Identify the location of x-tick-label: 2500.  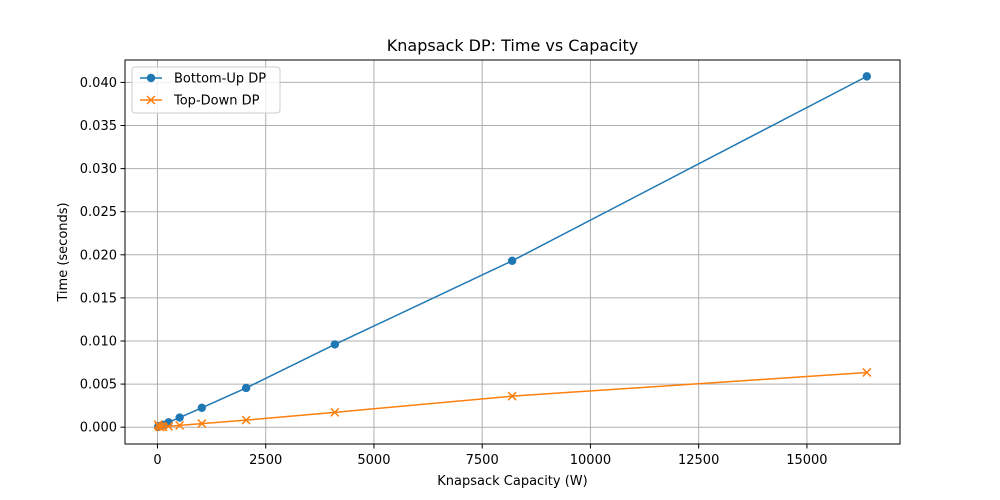
(265, 460).